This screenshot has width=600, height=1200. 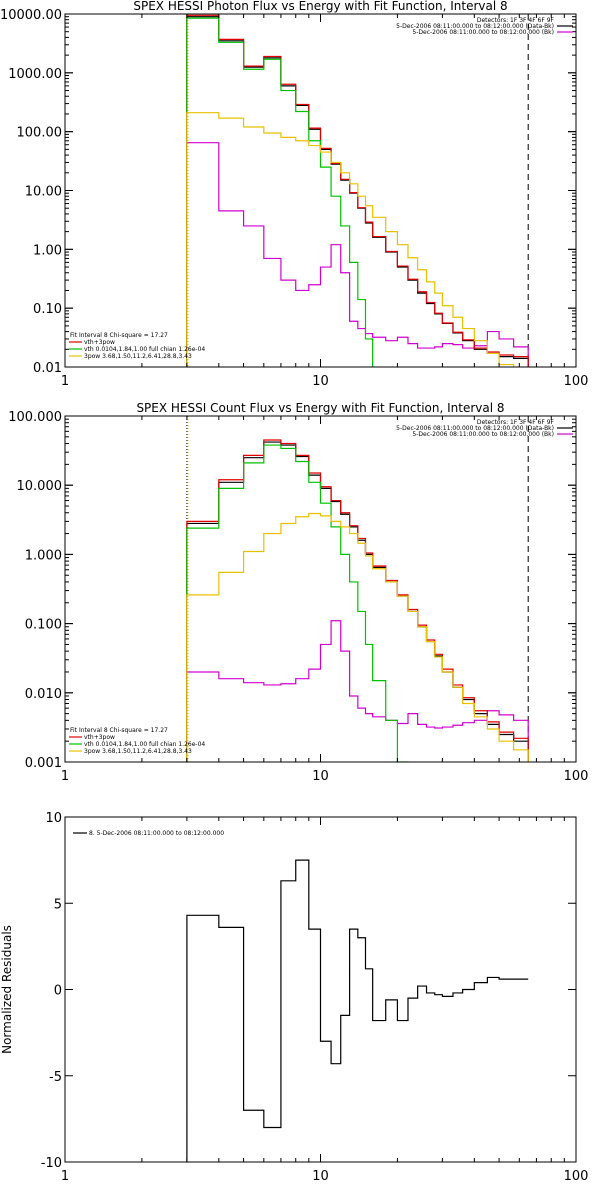 What do you see at coordinates (31, 15) in the screenshot?
I see `y-tick-label: 10000.00` at bounding box center [31, 15].